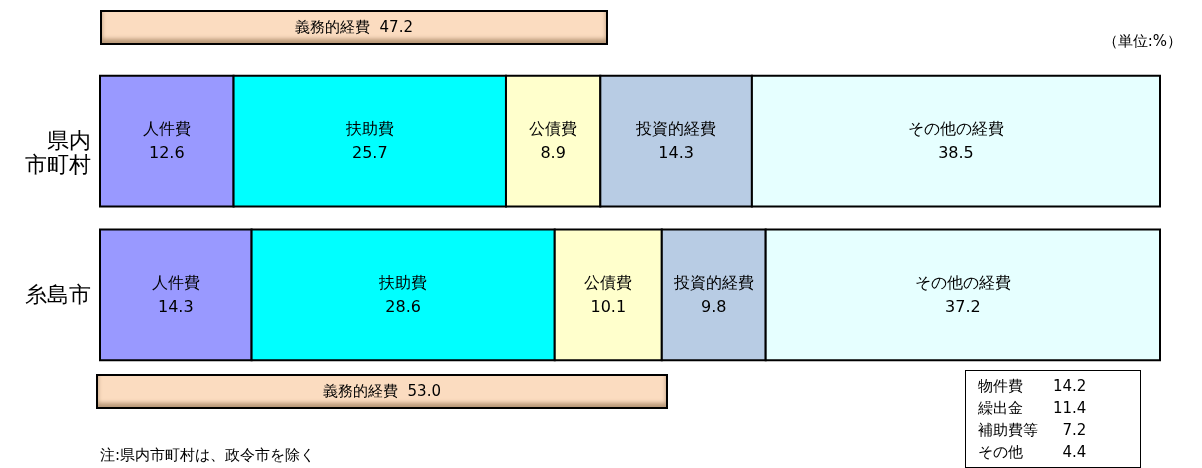 Image resolution: width=1202 pixels, height=468 pixels. Describe the element at coordinates (608, 282) in the screenshot. I see `text: 公債費` at that location.